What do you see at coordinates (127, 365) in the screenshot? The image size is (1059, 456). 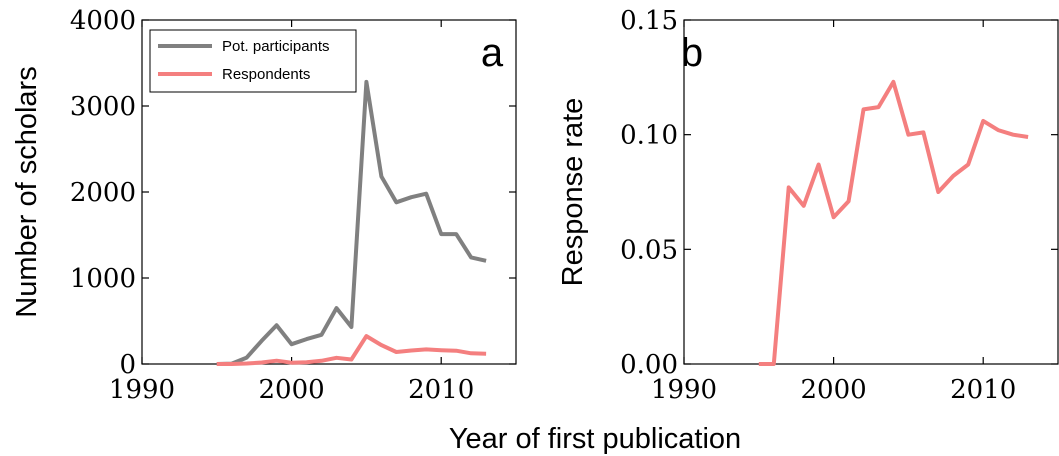 I see `y-tick-label: 0` at bounding box center [127, 365].